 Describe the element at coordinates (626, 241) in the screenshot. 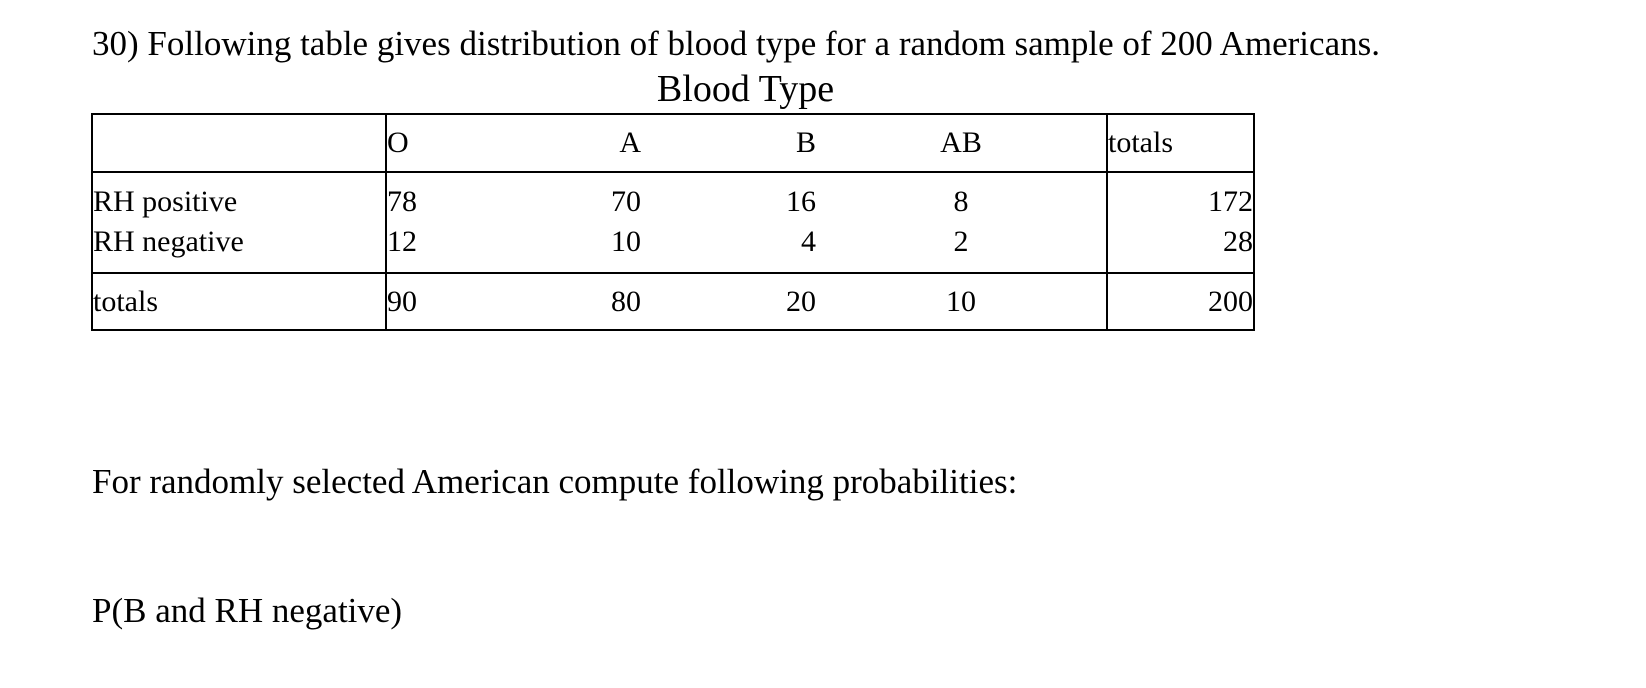

I see `cell-a: 10` at that location.